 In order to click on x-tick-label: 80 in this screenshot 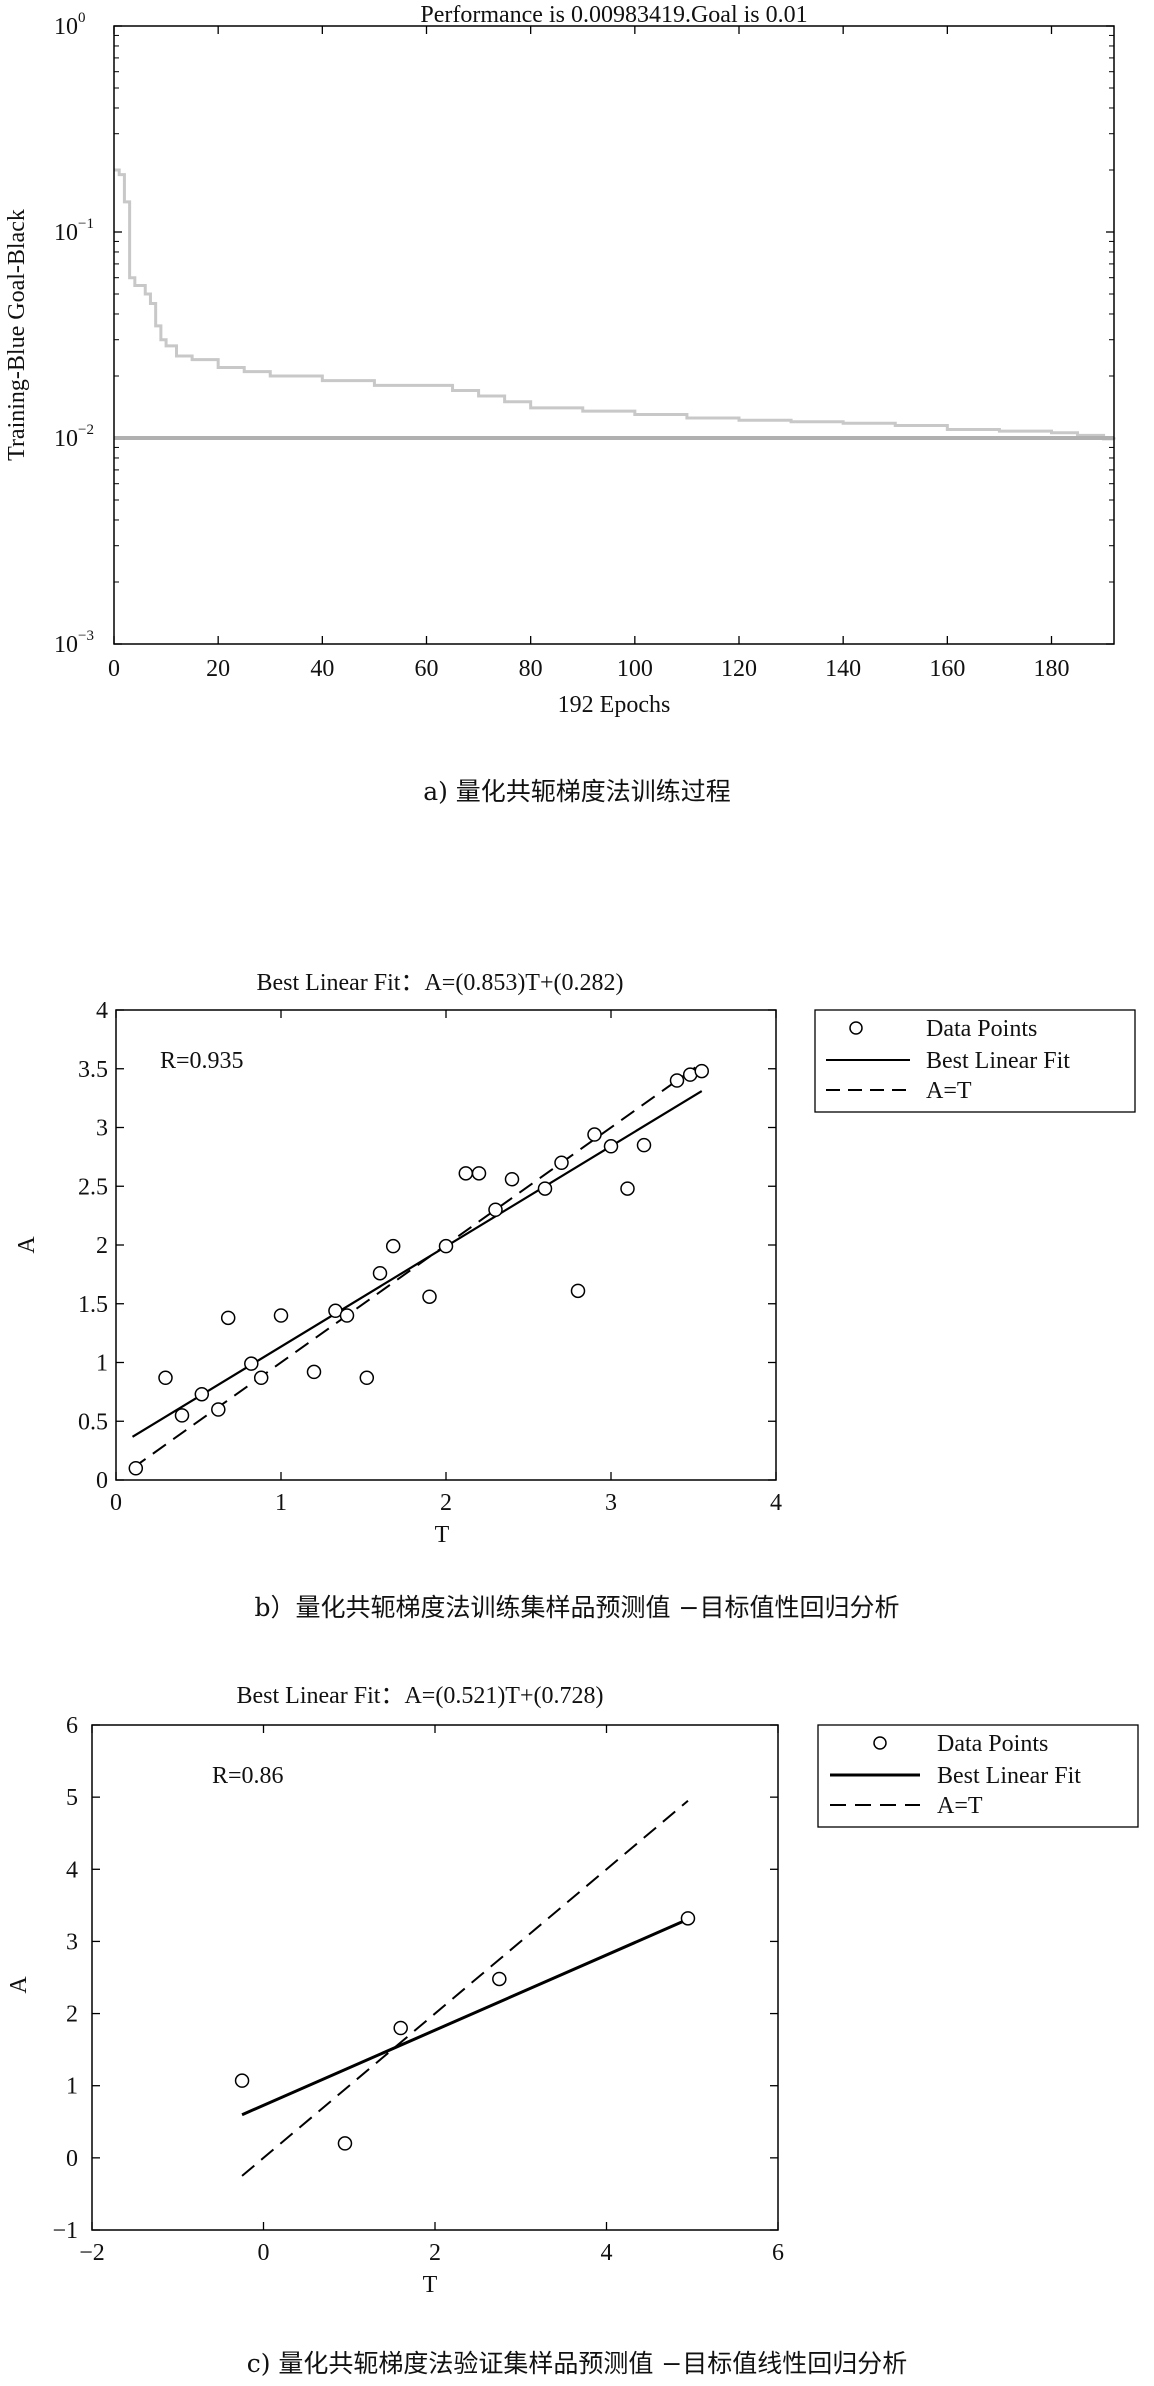, I will do `click(531, 669)`.